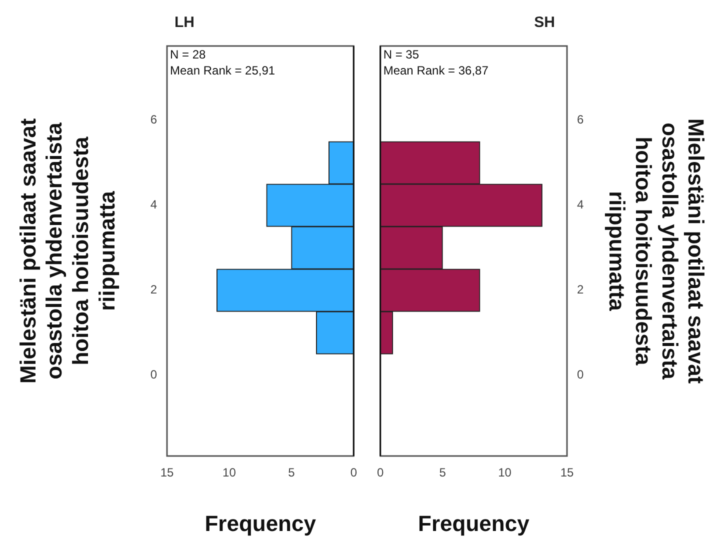 This screenshot has height=538, width=724. What do you see at coordinates (223, 70) in the screenshot?
I see `annotation: Mean Rank = 25,91` at bounding box center [223, 70].